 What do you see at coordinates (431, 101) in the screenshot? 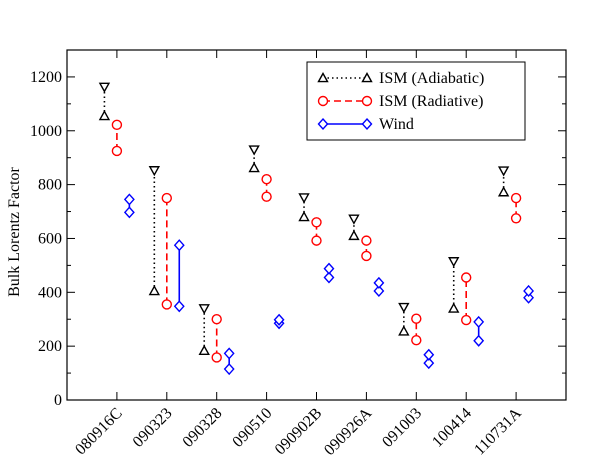
I see `legend-label: ISM (Radiative)` at bounding box center [431, 101].